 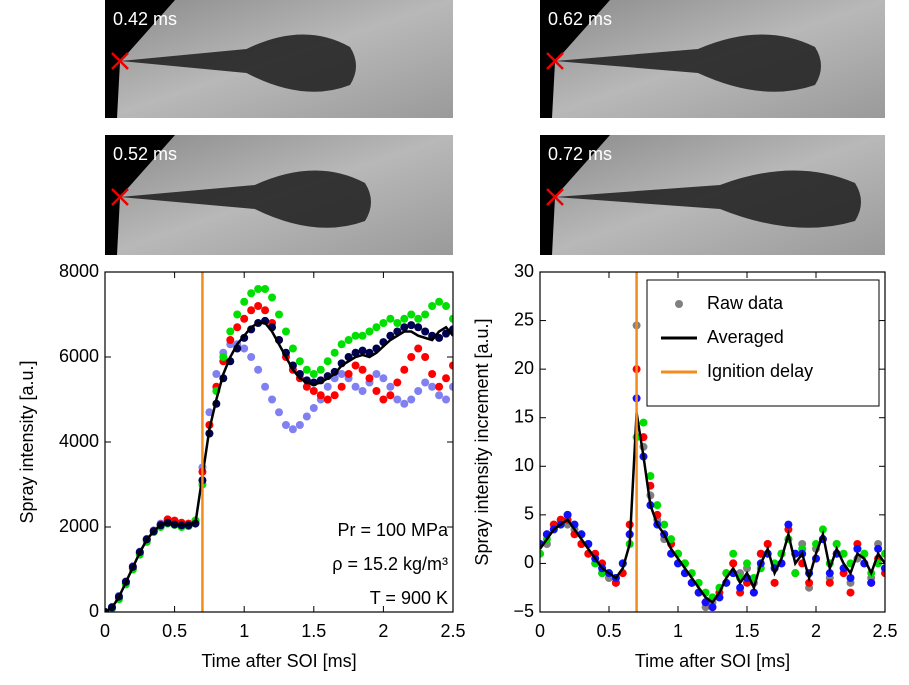 What do you see at coordinates (712, 59) in the screenshot?
I see `spray-image: 0.62 ms` at bounding box center [712, 59].